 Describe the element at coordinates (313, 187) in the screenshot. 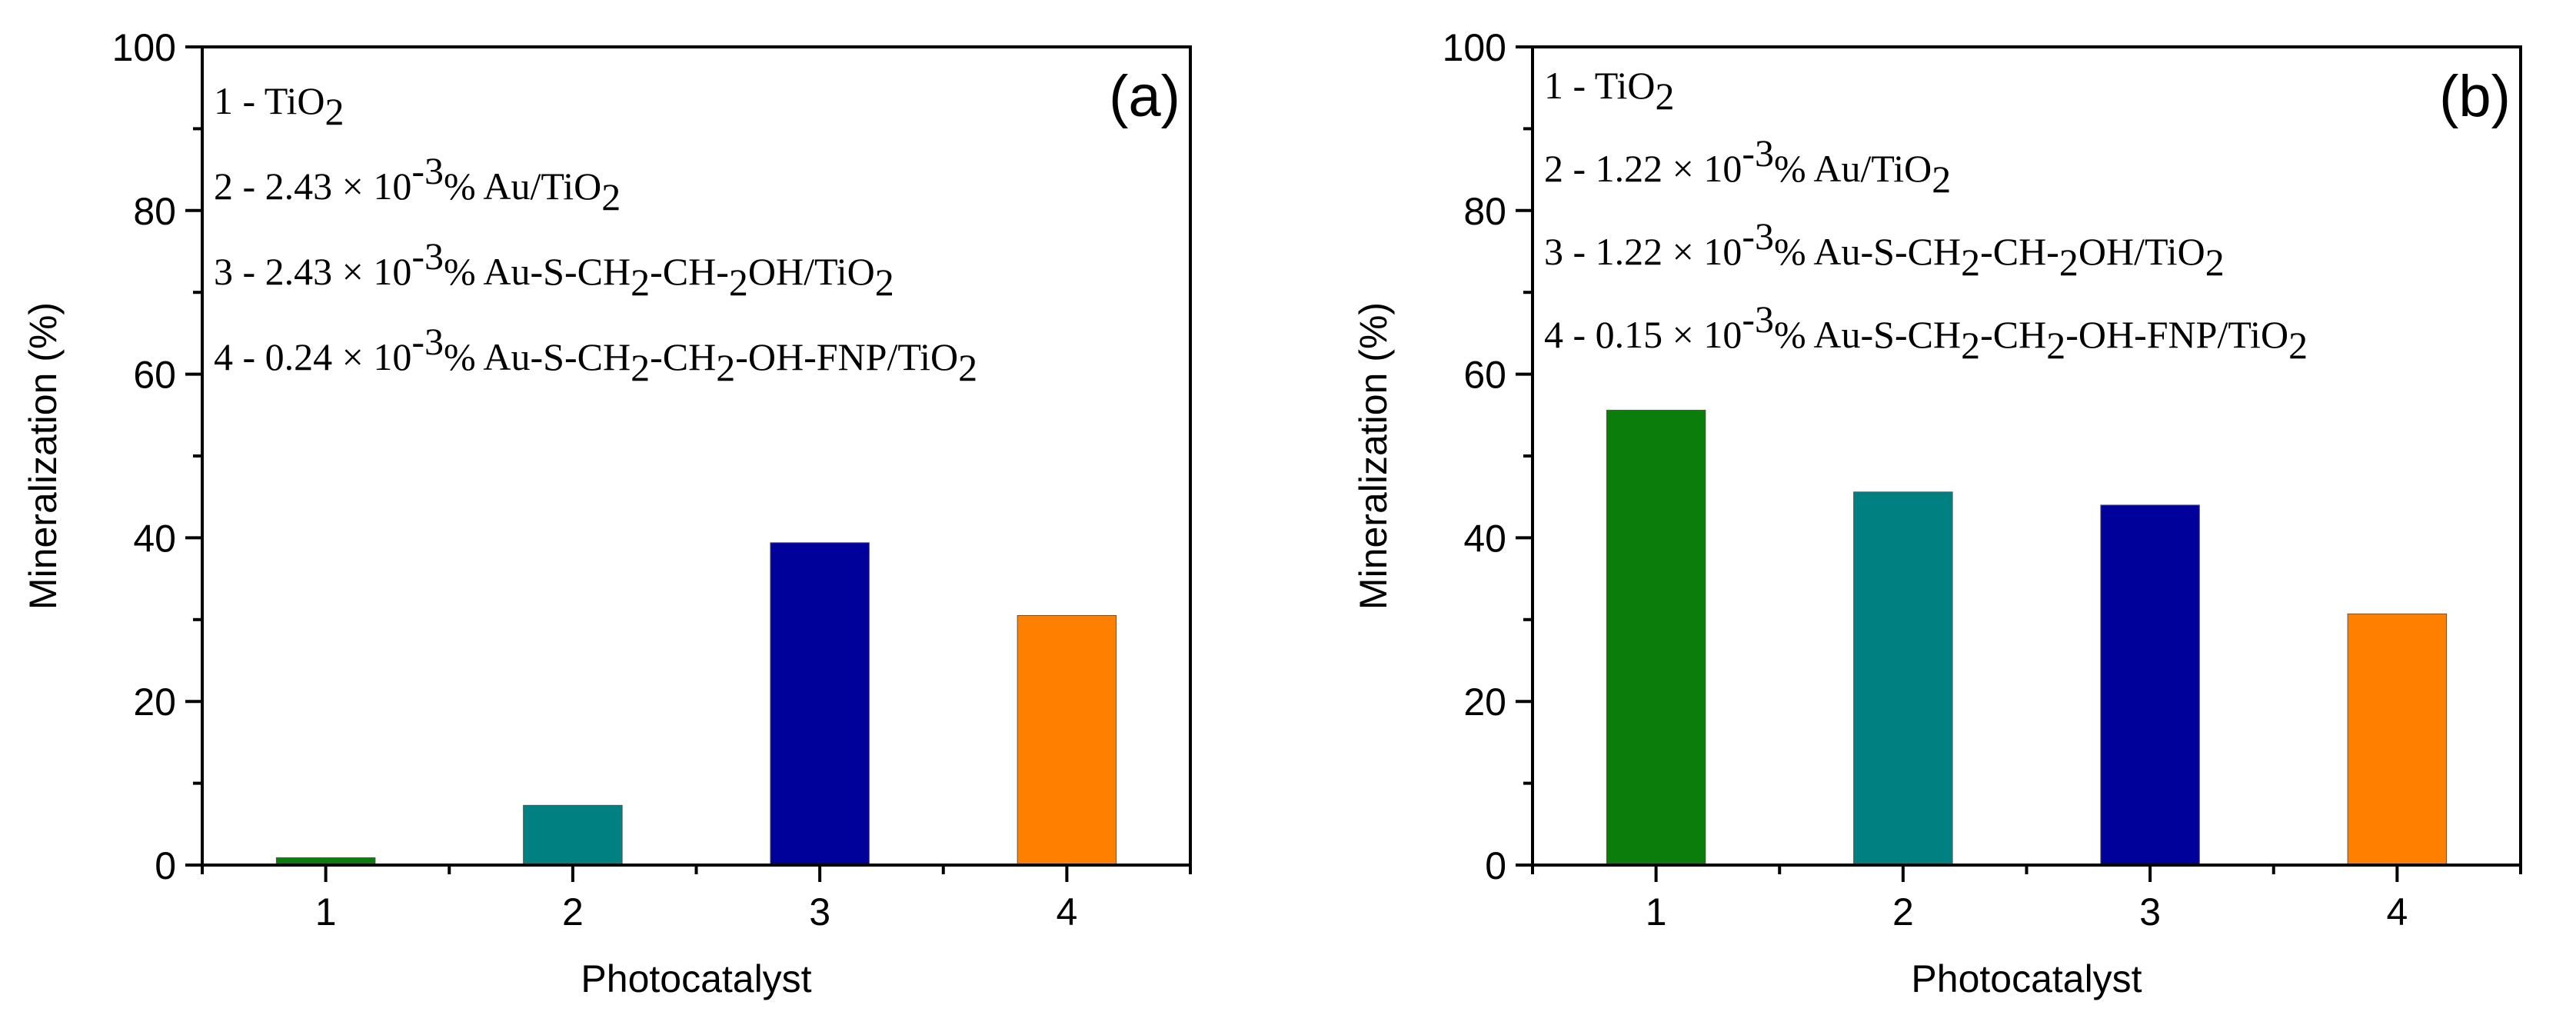

I see `legend-text-run: 2 - 2.43 × 10` at that location.